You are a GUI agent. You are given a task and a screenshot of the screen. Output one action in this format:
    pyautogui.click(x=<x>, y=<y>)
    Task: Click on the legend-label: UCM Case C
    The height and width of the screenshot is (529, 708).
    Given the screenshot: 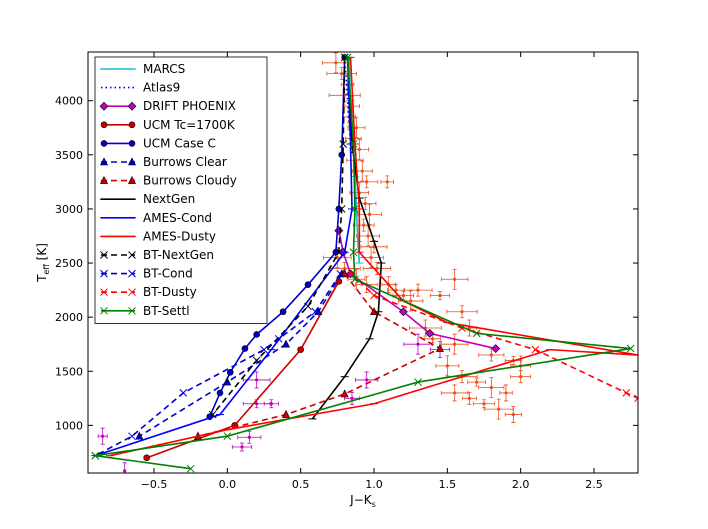 What is the action you would take?
    pyautogui.click(x=179, y=143)
    